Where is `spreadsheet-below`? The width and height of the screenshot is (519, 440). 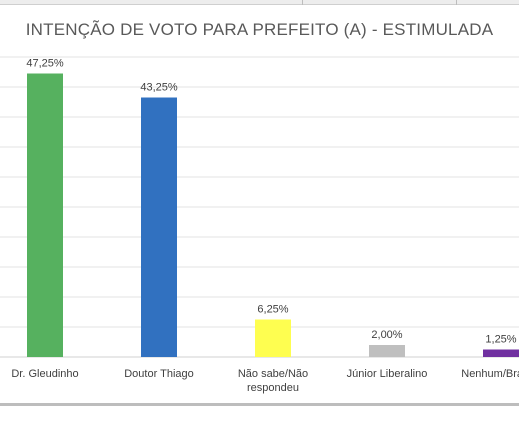 spreadsheet-below is located at coordinates (259, 423).